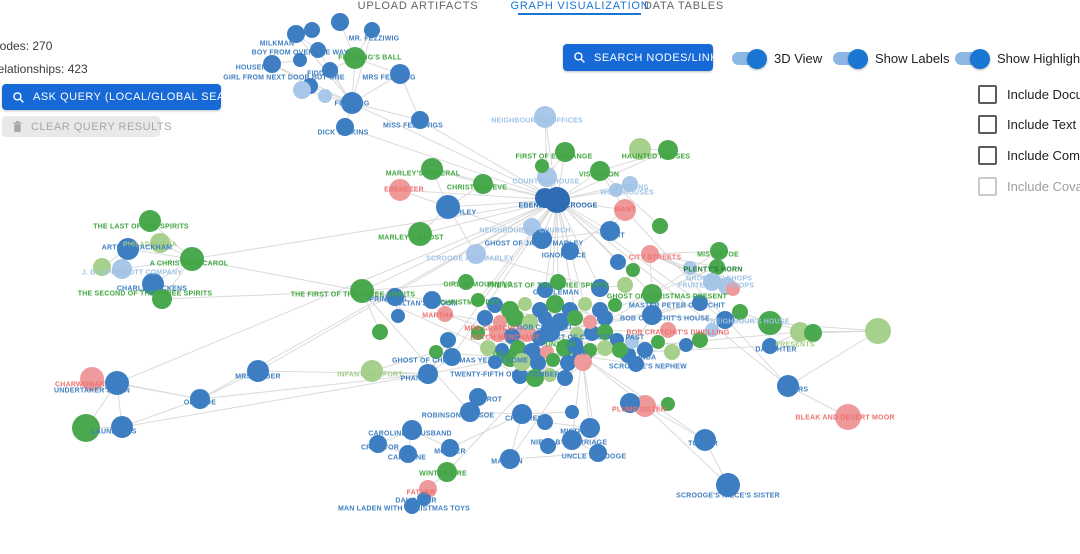 The width and height of the screenshot is (1080, 554). What do you see at coordinates (777, 58) in the screenshot?
I see `toggle-3d-view: 3D View` at bounding box center [777, 58].